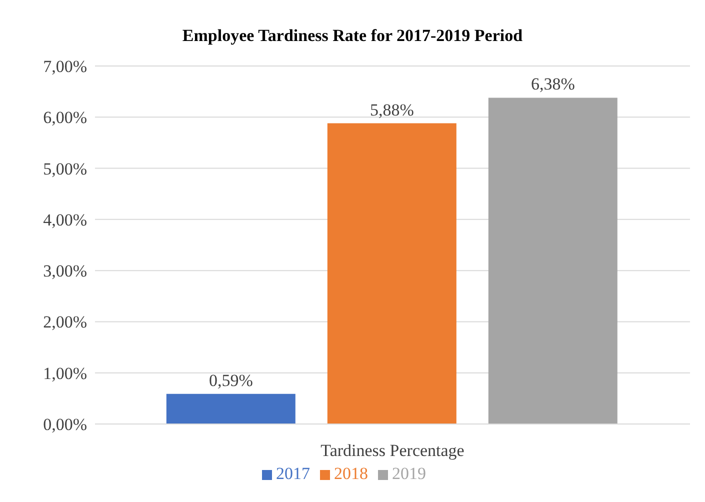 The image size is (705, 502). What do you see at coordinates (392, 110) in the screenshot?
I see `data-label: 5,88%` at bounding box center [392, 110].